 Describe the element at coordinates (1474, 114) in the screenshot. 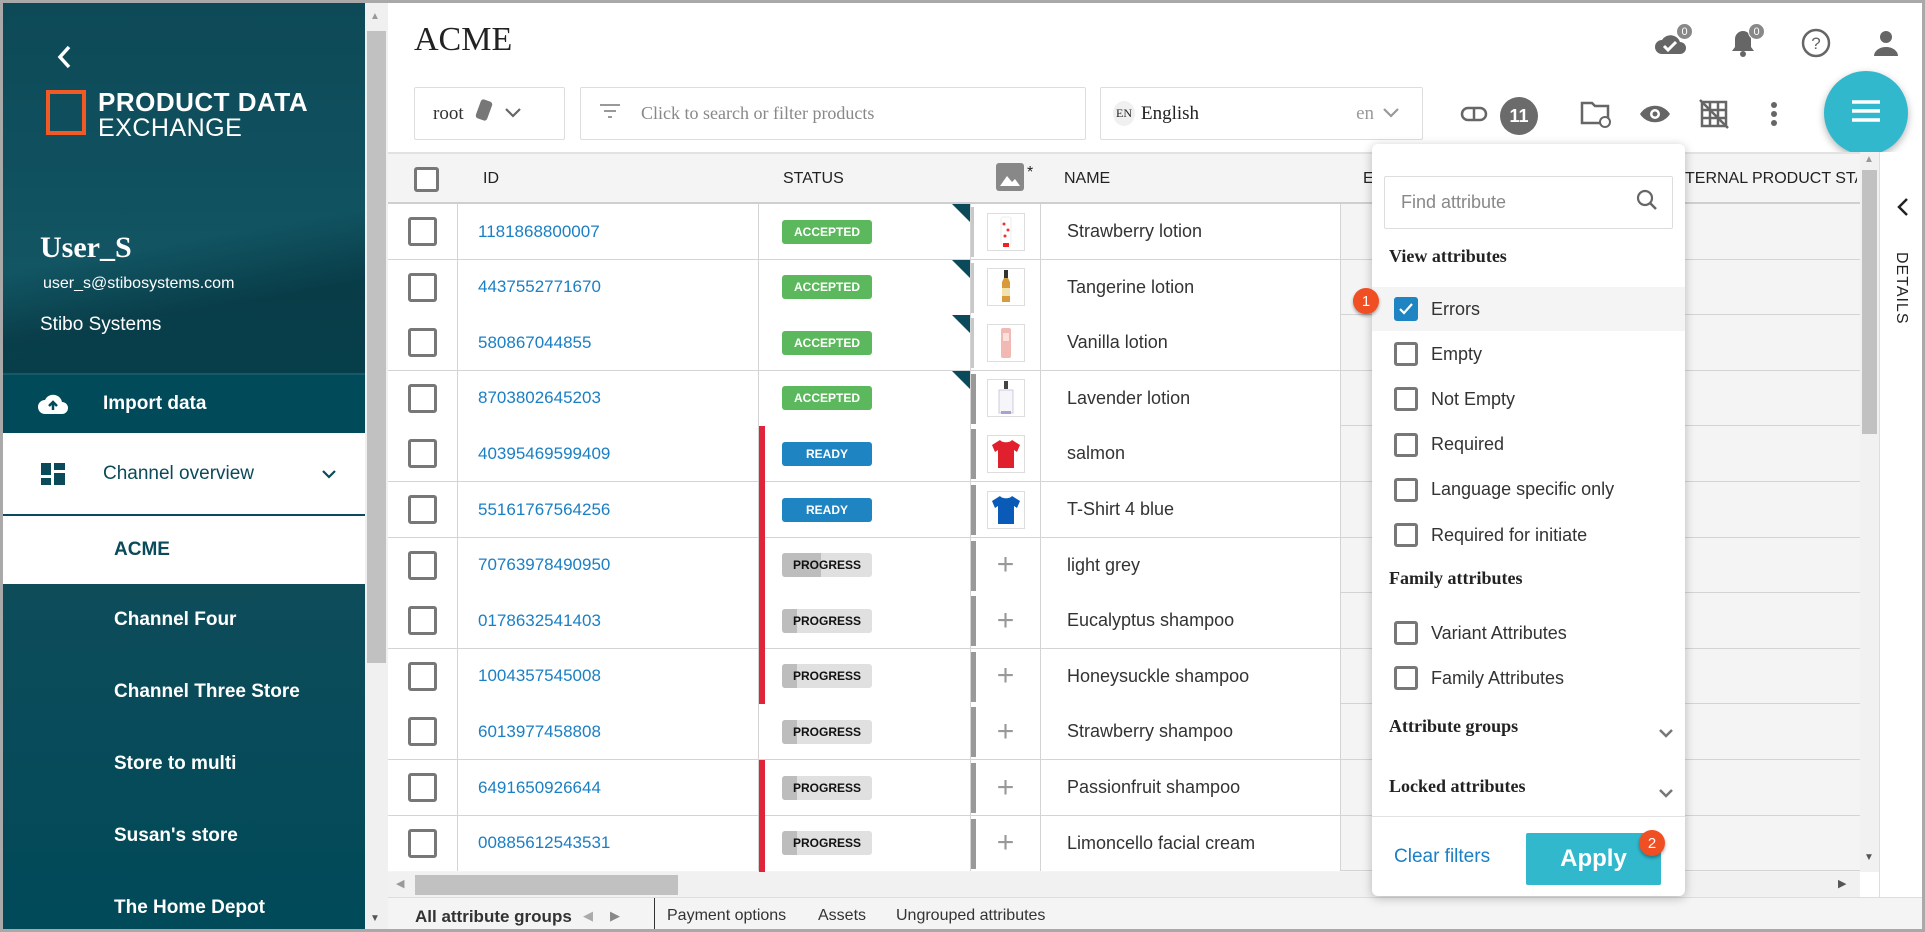

I see `pill-toggle-icon` at that location.